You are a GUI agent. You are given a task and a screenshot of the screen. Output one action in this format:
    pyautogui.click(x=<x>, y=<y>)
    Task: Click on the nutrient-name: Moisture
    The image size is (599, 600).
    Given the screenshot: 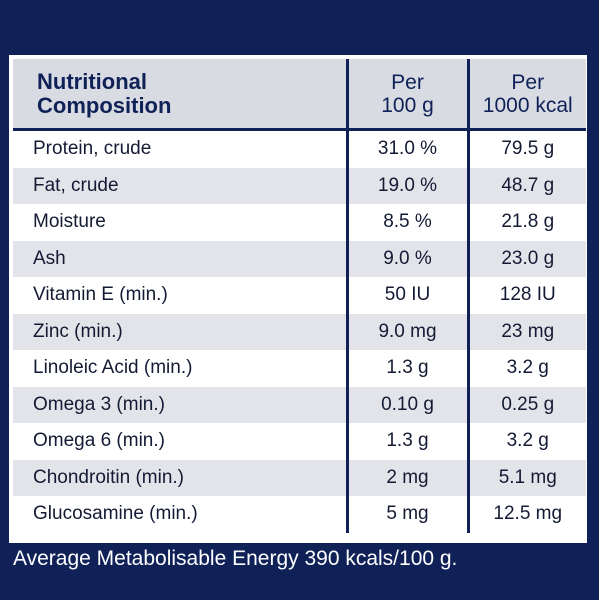 What is the action you would take?
    pyautogui.click(x=180, y=222)
    